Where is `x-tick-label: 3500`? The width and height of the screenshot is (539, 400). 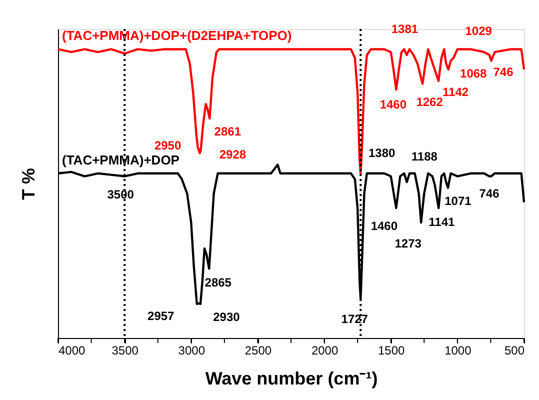
x-tick-label: 3500 is located at coordinates (125, 351).